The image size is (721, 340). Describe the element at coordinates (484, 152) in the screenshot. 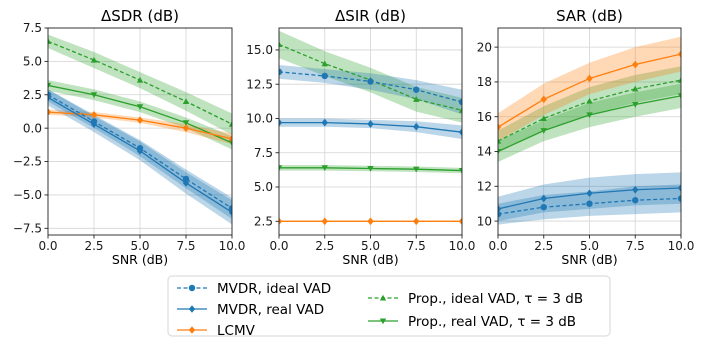

I see `y-tick-label: 14` at that location.